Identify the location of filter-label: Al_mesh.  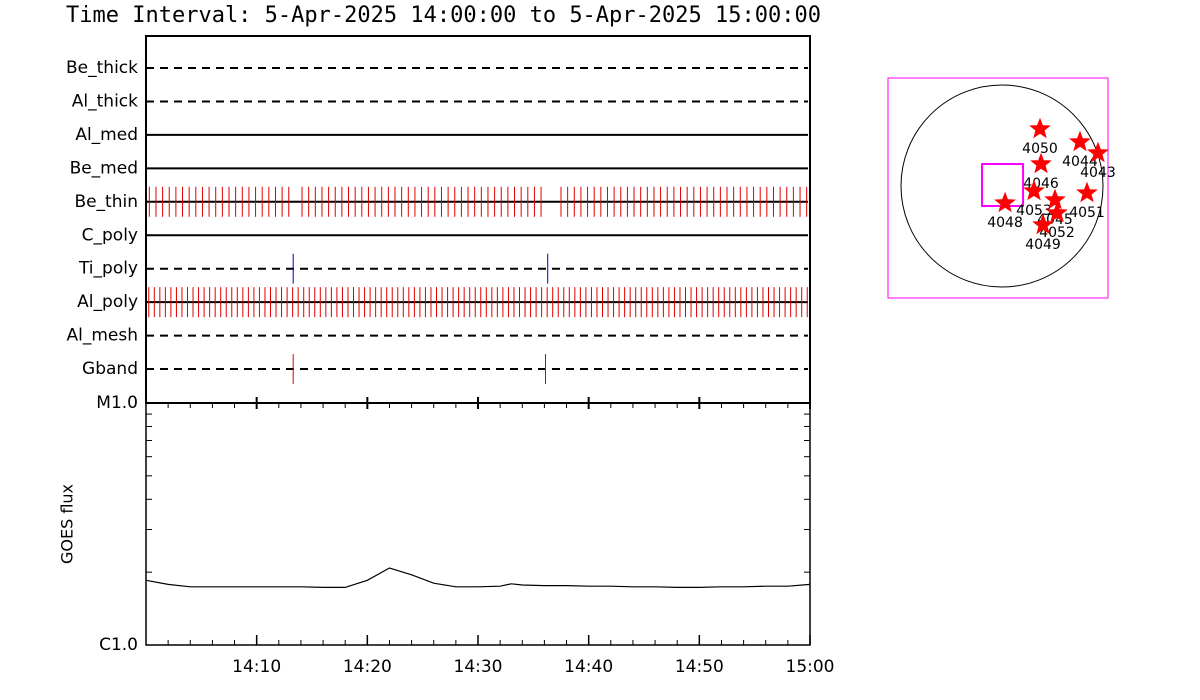
(102, 336).